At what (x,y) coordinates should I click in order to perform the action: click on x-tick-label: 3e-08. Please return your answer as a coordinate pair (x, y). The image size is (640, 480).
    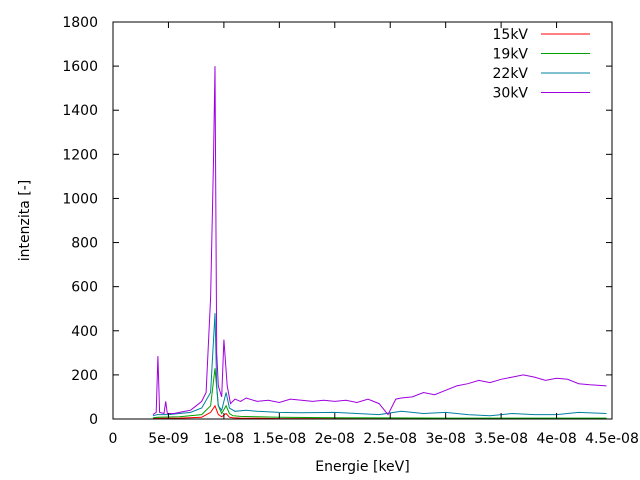
    Looking at the image, I should click on (445, 439).